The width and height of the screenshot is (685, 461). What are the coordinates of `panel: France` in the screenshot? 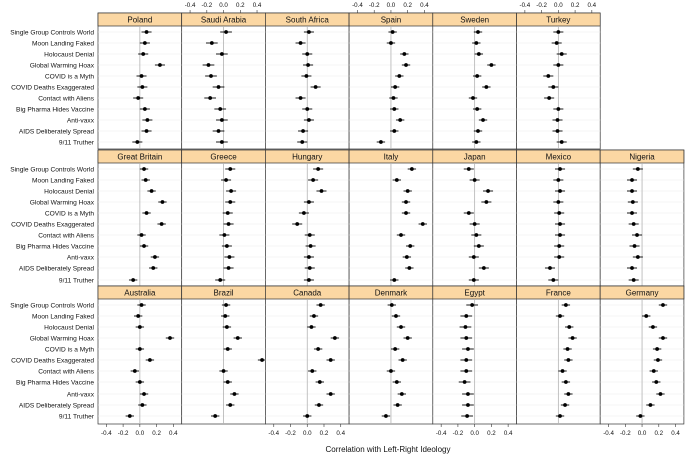 It's located at (558, 355).